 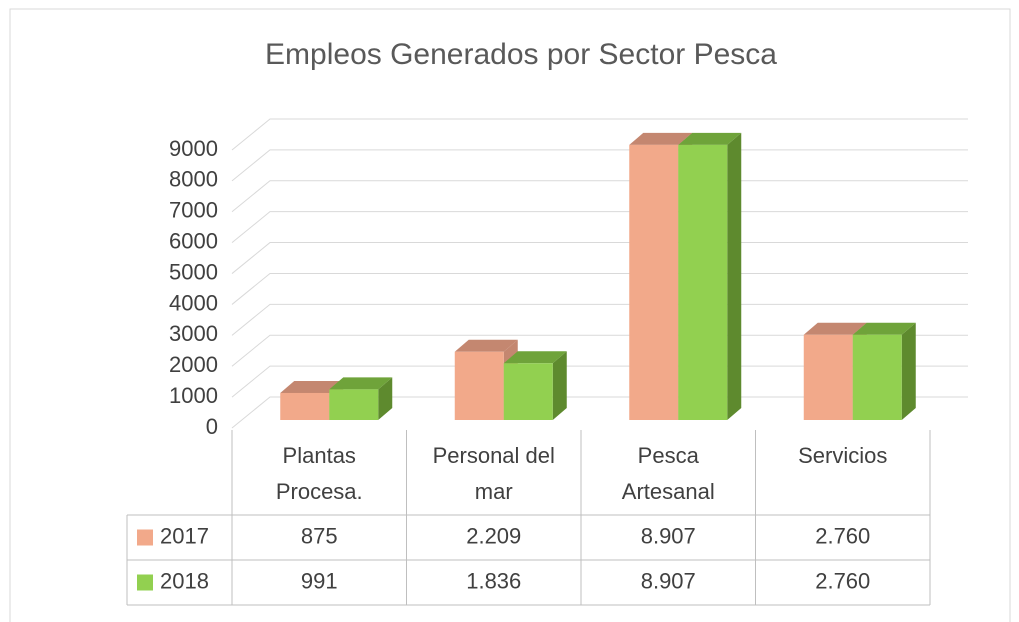 I want to click on category-cell: Pesca Artesanal, so click(x=668, y=473).